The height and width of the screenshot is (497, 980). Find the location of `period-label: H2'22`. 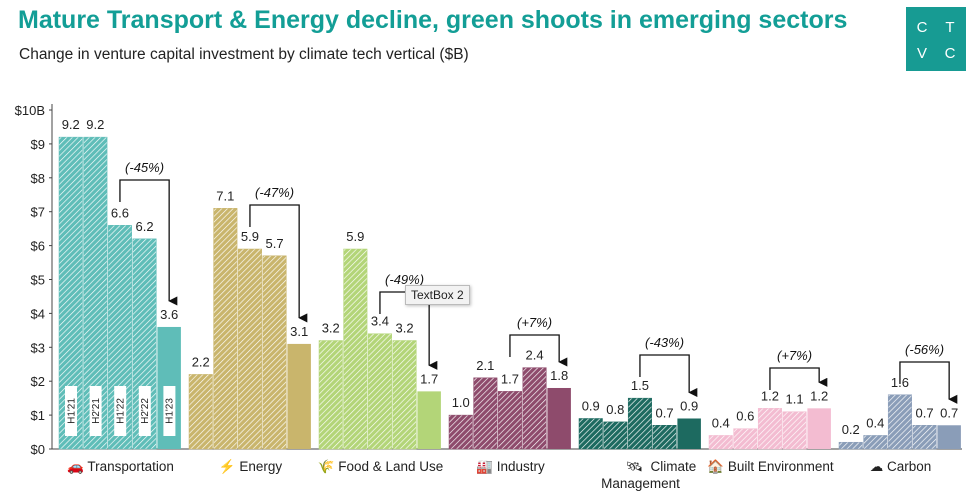

period-label: H2'22 is located at coordinates (145, 411).